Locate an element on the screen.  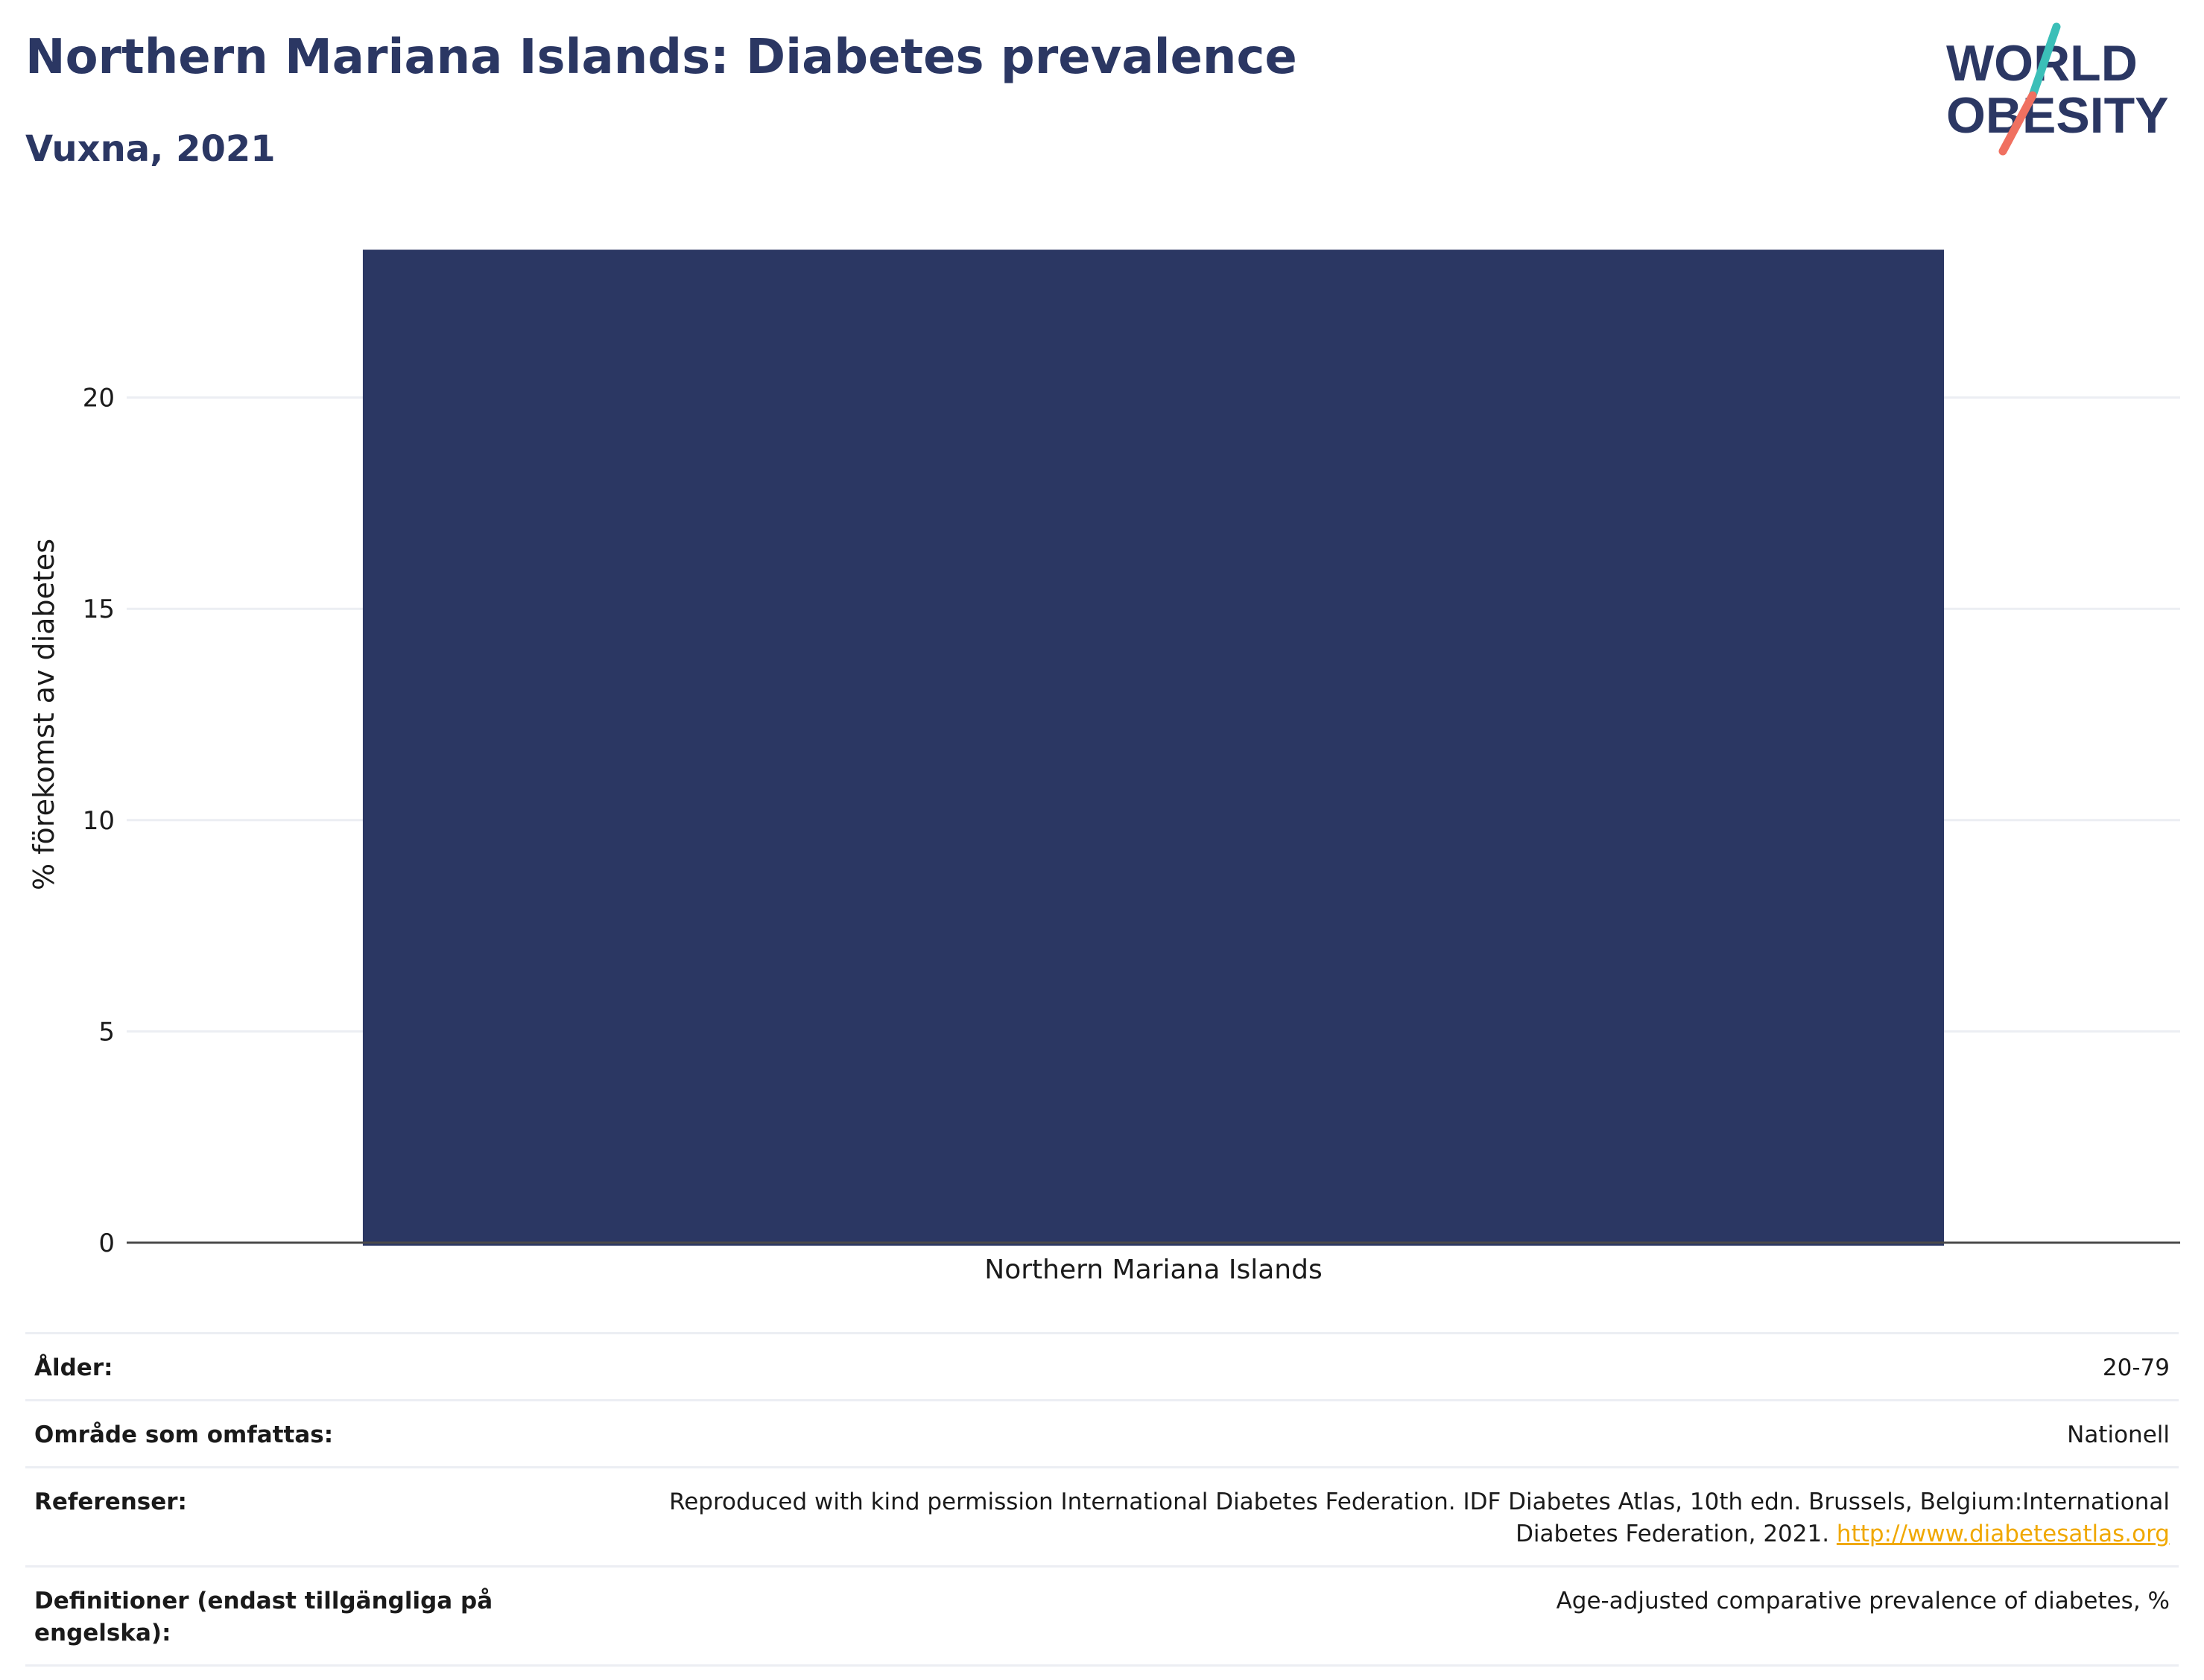
y-axis-title: % förekomst av diabetes is located at coordinates (44, 714).